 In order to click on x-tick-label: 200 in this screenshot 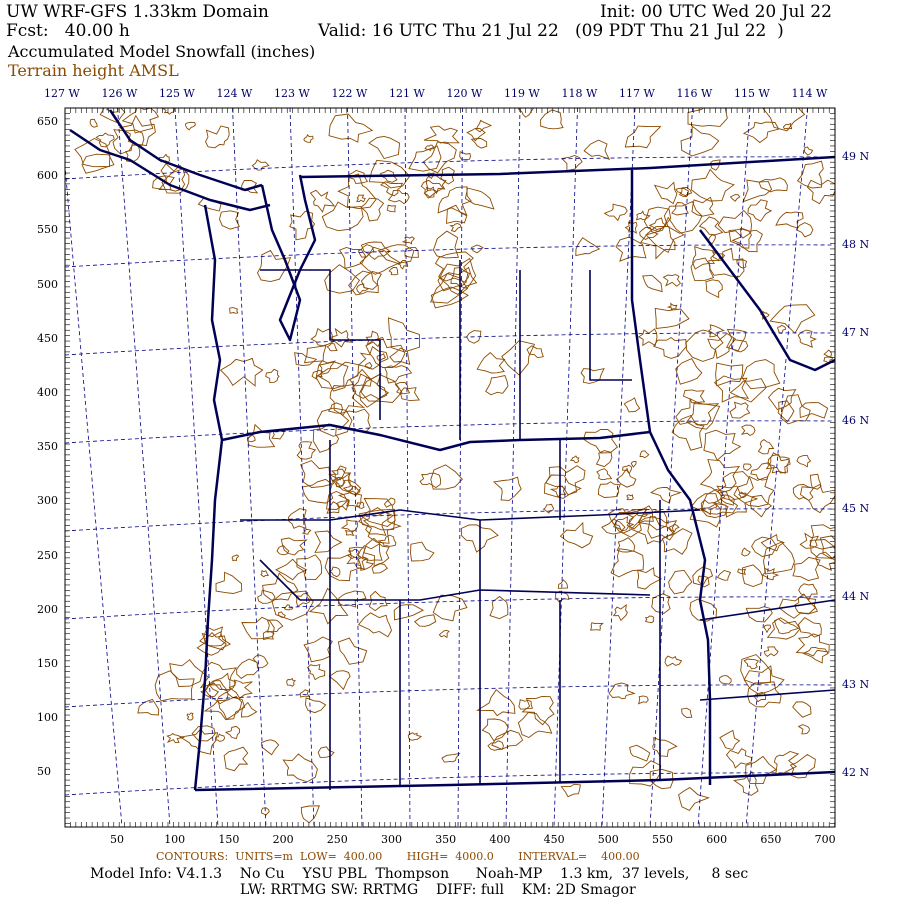, I will do `click(283, 839)`.